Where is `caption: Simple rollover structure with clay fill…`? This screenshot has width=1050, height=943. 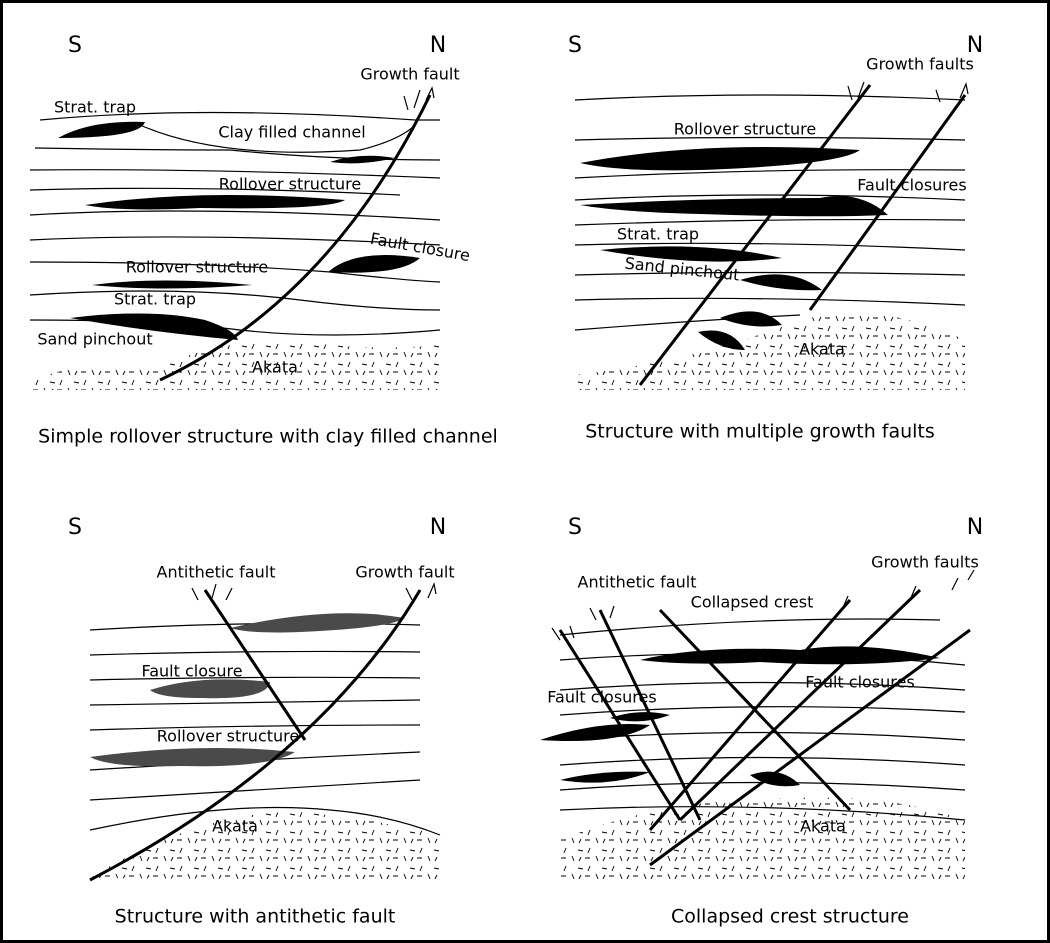 caption: Simple rollover structure with clay fill… is located at coordinates (268, 437).